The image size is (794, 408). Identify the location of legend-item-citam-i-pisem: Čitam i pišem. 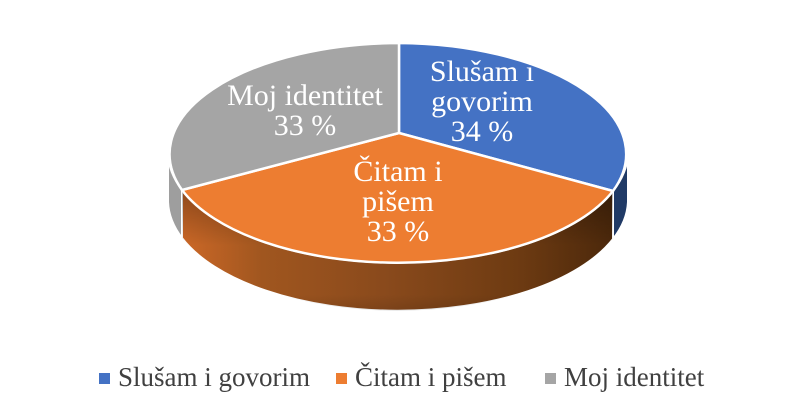
(421, 377).